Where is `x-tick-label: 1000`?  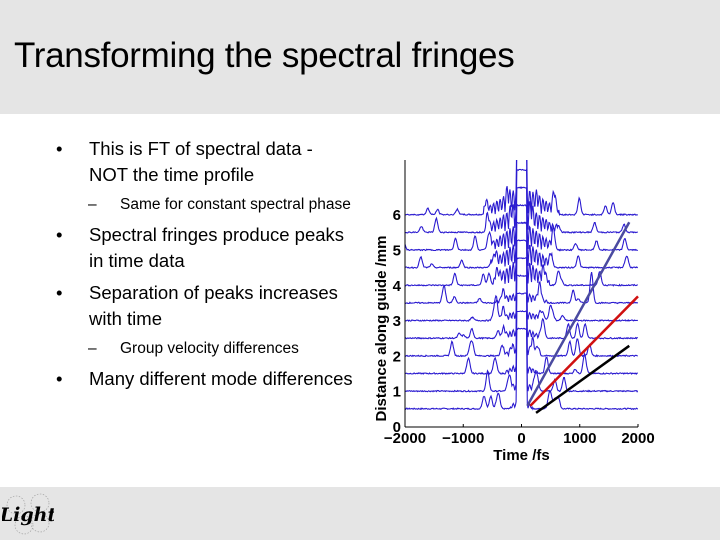
x-tick-label: 1000 is located at coordinates (579, 438).